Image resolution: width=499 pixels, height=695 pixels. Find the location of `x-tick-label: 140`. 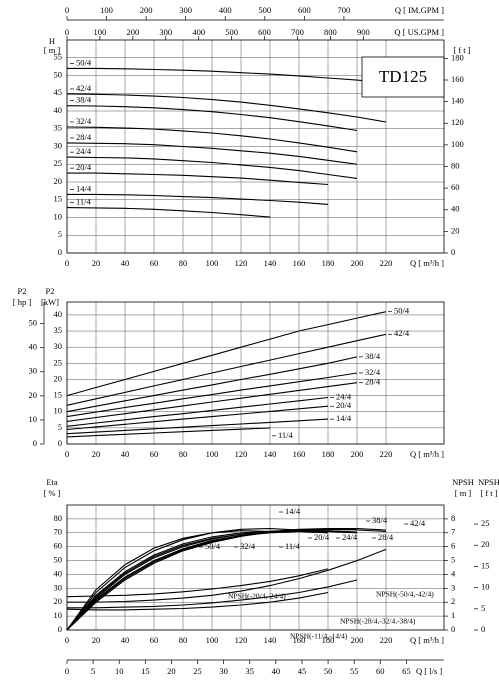

x-tick-label: 140 is located at coordinates (270, 640).